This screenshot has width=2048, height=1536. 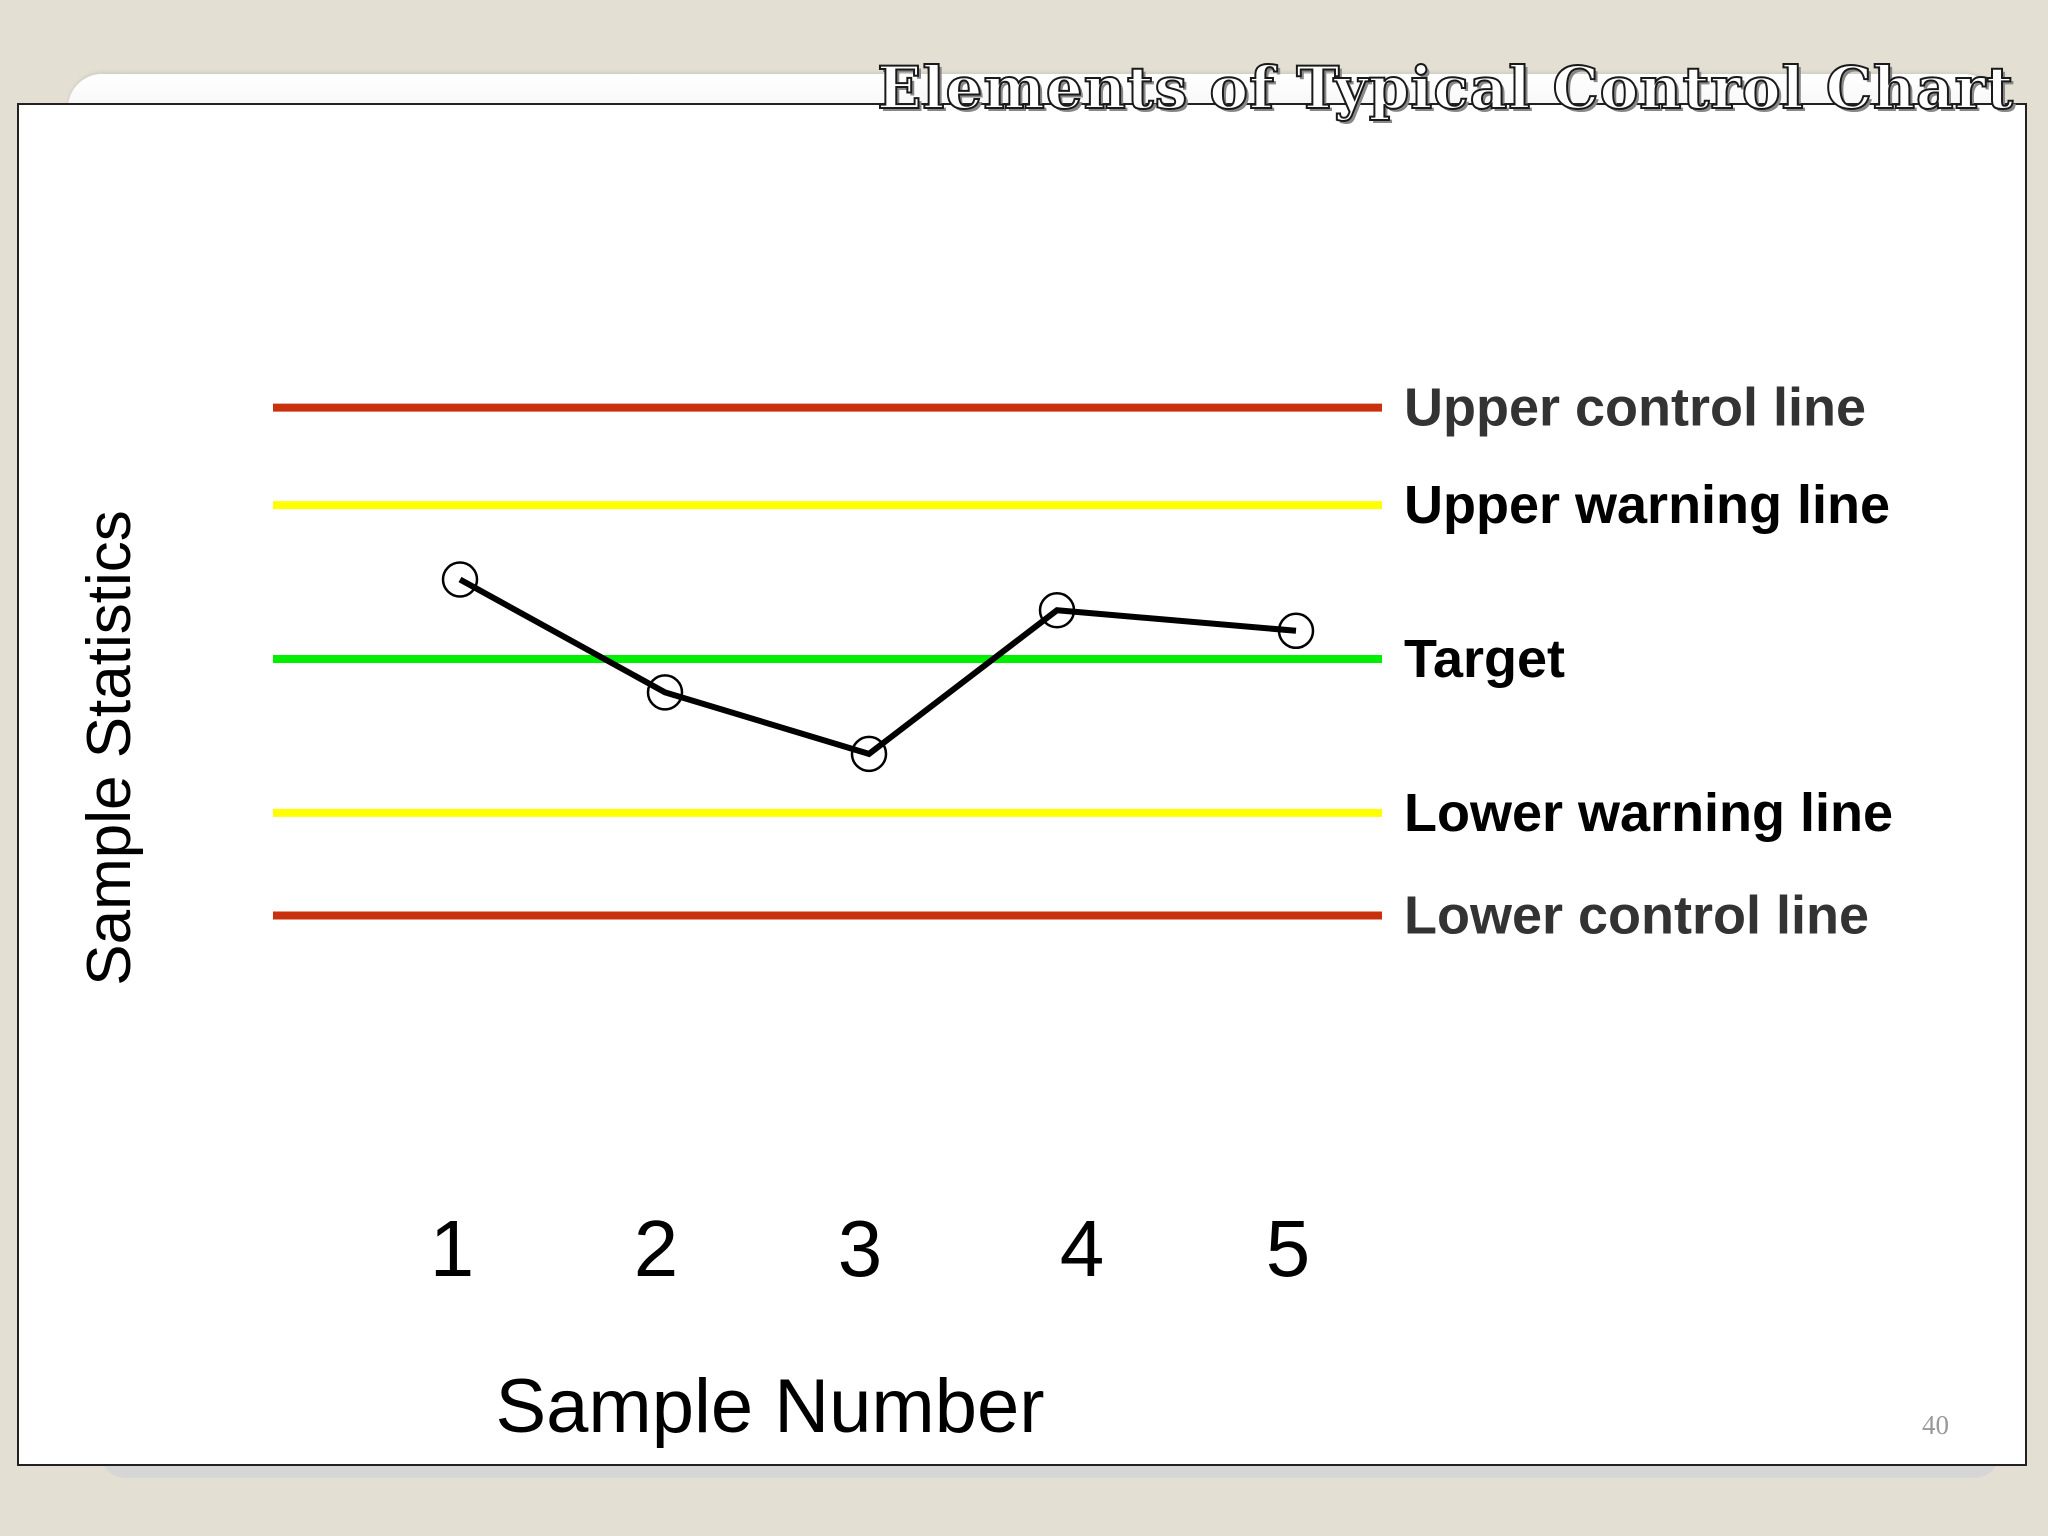 What do you see at coordinates (109, 748) in the screenshot?
I see `y-axis-label: Sample Statistics` at bounding box center [109, 748].